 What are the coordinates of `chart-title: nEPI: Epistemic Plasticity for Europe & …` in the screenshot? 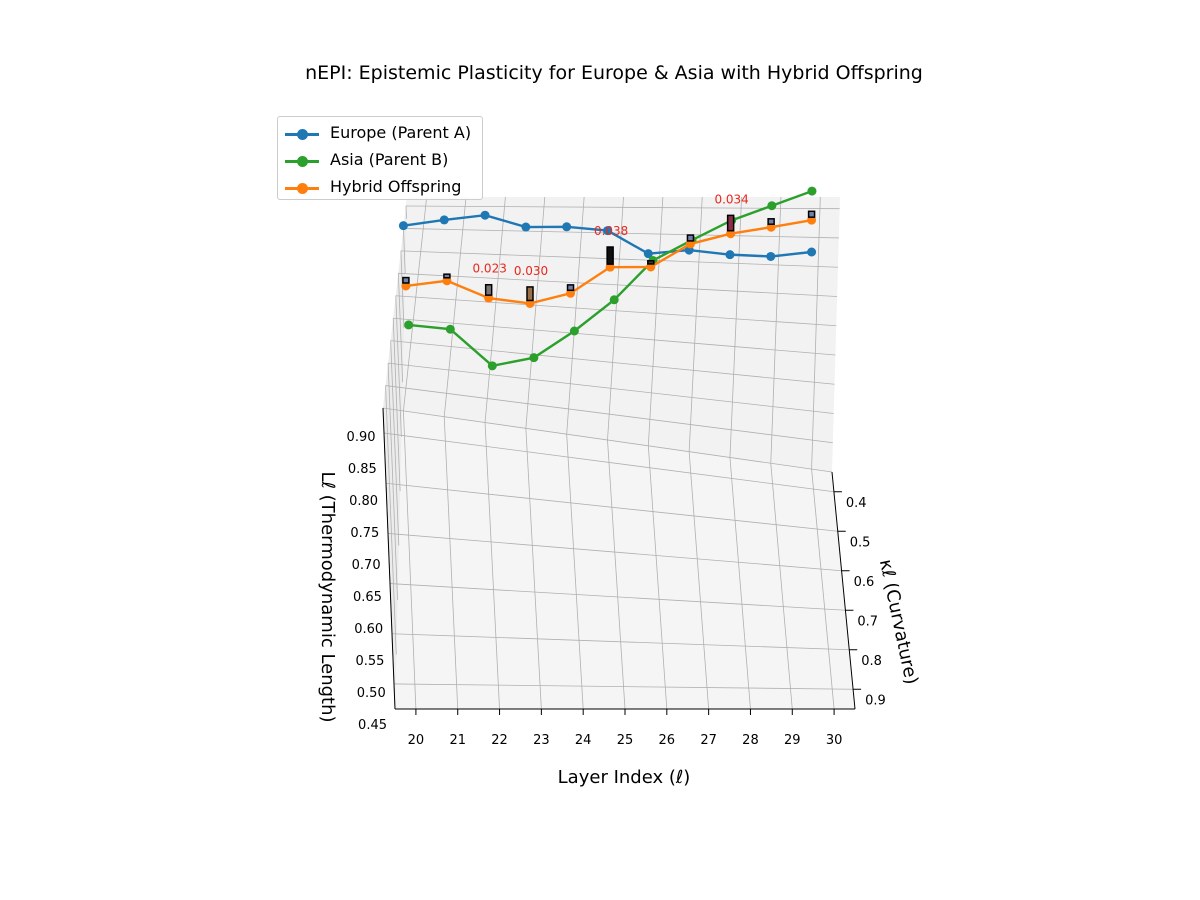 It's located at (614, 73).